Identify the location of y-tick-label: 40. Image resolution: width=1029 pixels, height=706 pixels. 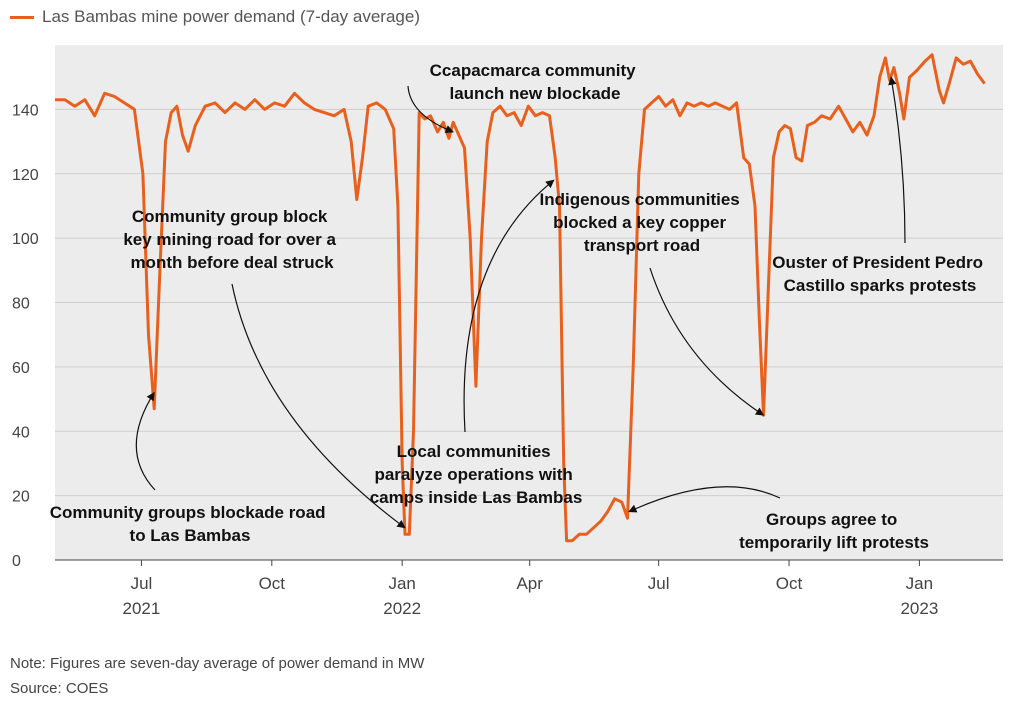
(21, 432).